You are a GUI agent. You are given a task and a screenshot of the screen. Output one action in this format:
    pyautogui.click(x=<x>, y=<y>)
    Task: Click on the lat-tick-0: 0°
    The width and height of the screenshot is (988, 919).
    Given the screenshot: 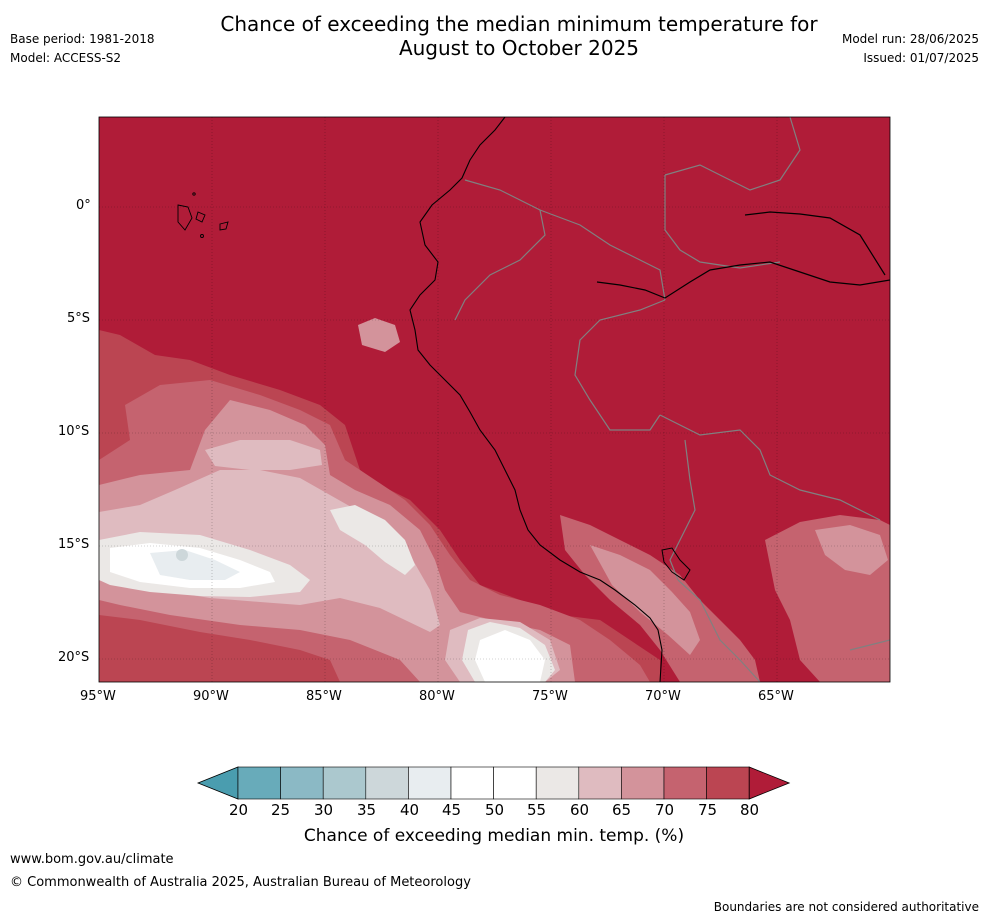 What is the action you would take?
    pyautogui.click(x=83, y=205)
    